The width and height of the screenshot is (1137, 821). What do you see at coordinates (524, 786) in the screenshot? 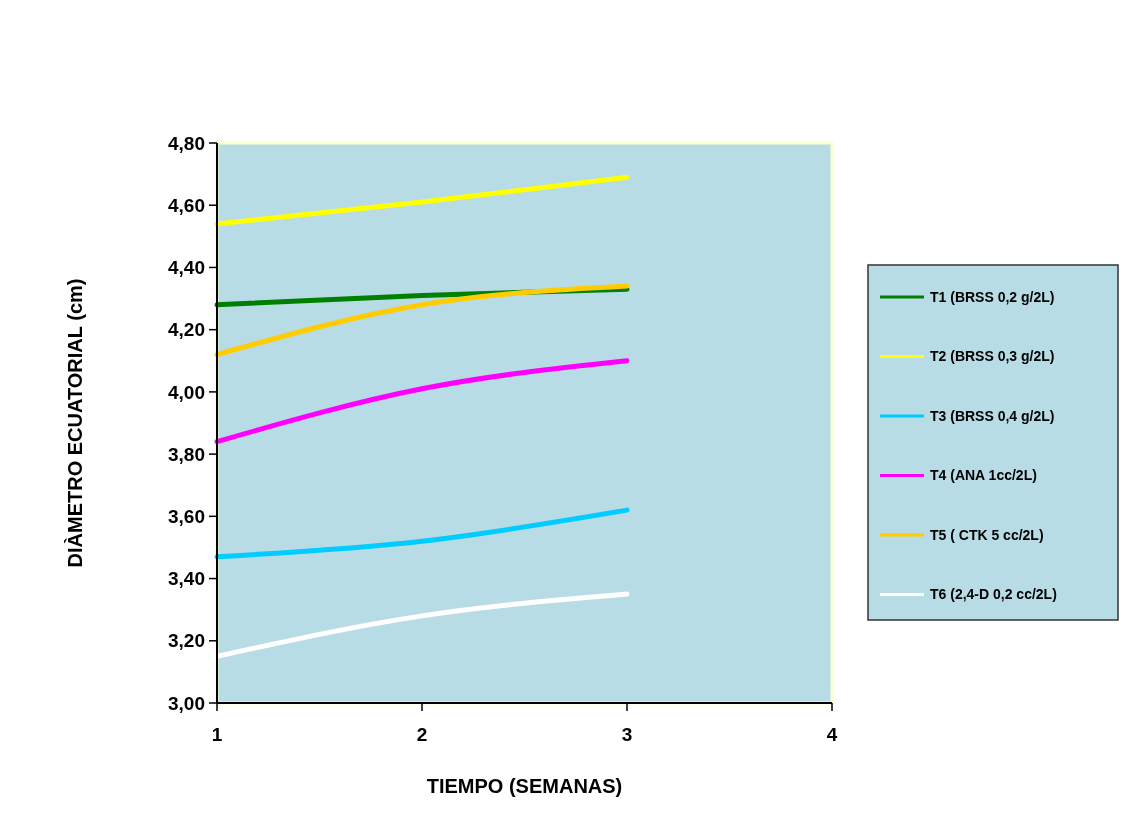
I see `x-axis-title: TIEMPO (SEMANAS)` at bounding box center [524, 786].